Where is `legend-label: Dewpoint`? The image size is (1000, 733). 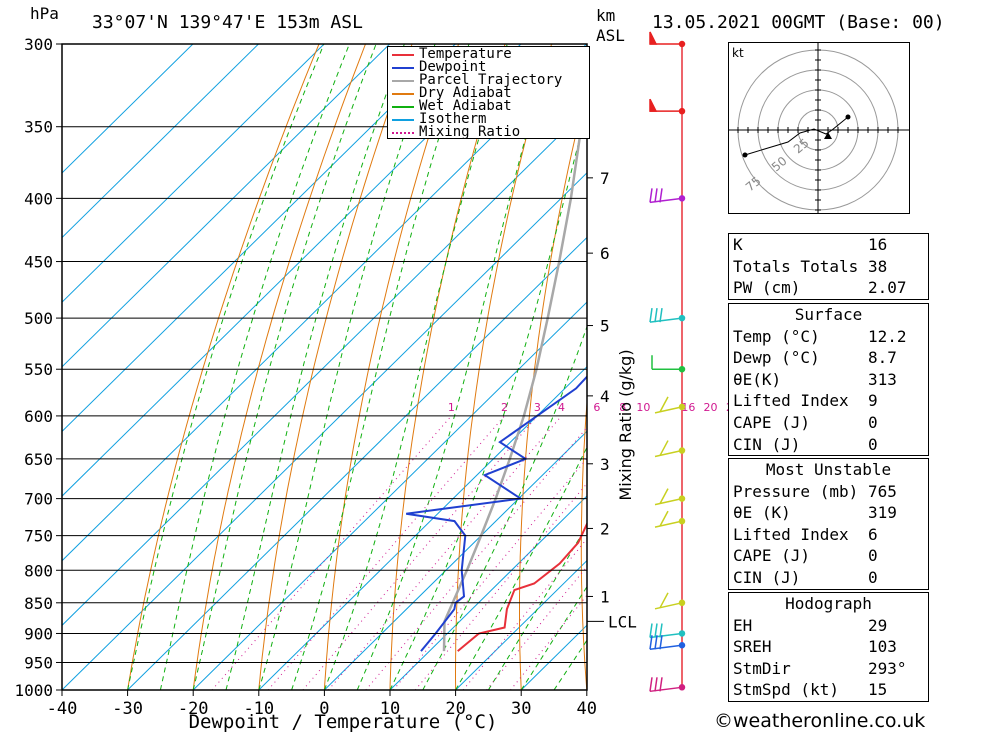 legend-label: Dewpoint is located at coordinates (453, 67).